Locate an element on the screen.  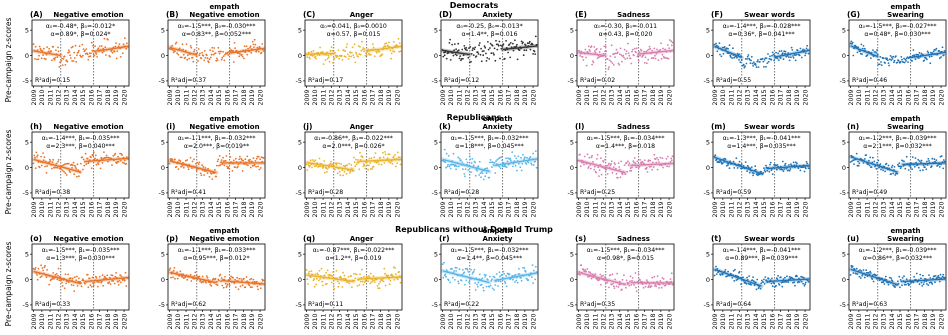
r2-label: R²adj=0.28 is located at coordinates (461, 192).